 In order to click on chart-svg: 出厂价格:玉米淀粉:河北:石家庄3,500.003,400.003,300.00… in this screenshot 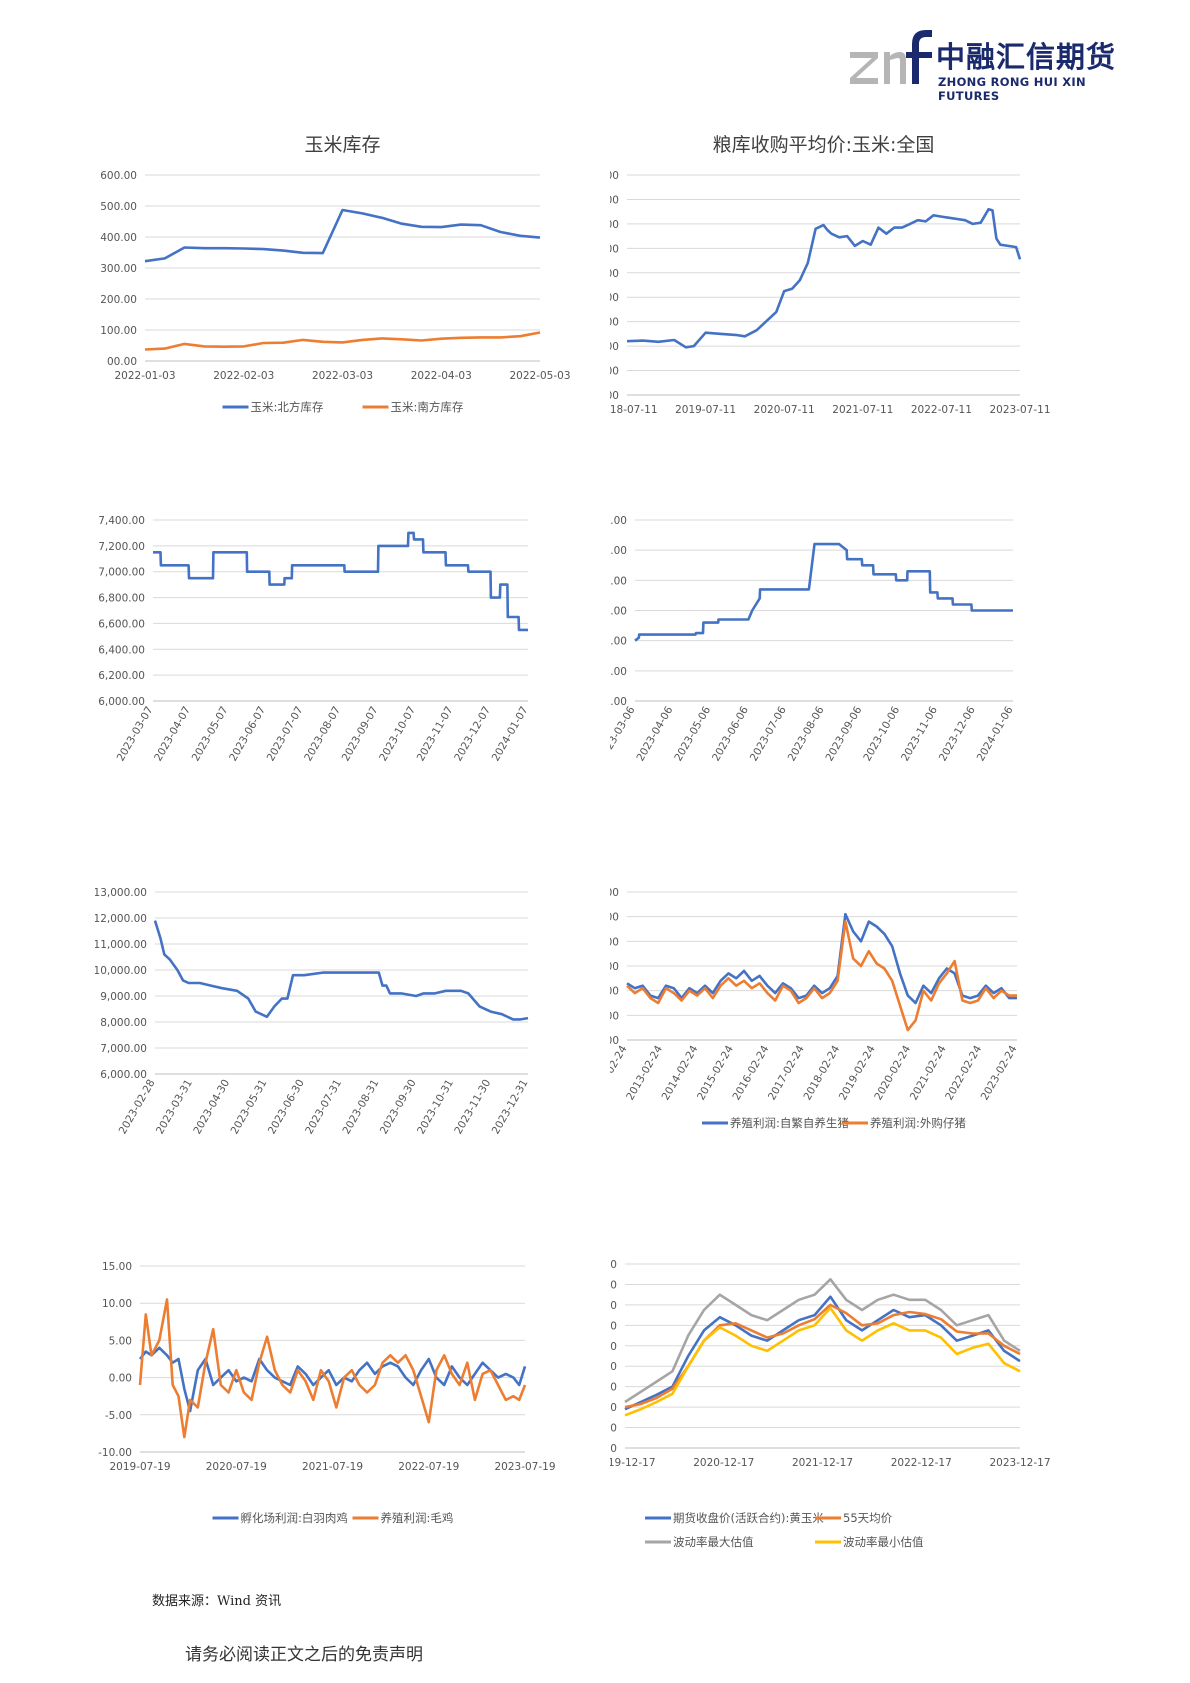, I will do `click(813, 639)`.